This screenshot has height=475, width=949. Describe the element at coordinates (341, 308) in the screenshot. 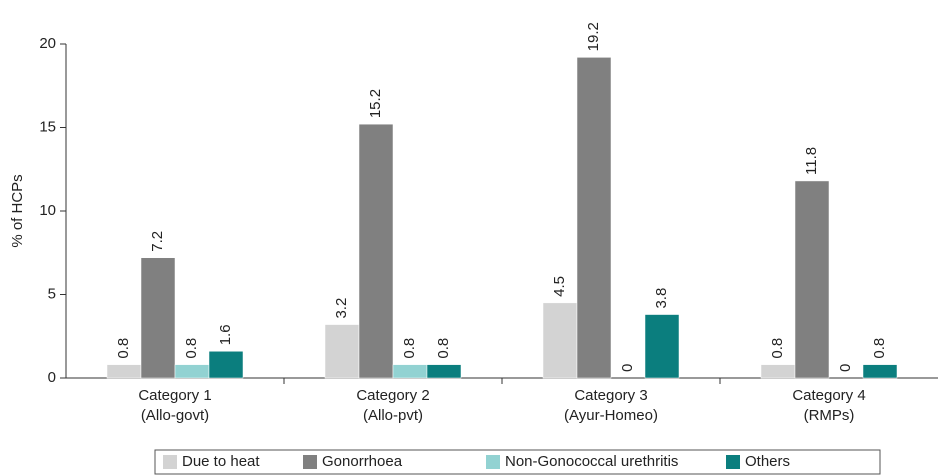

I see `value-label: 3.2` at that location.